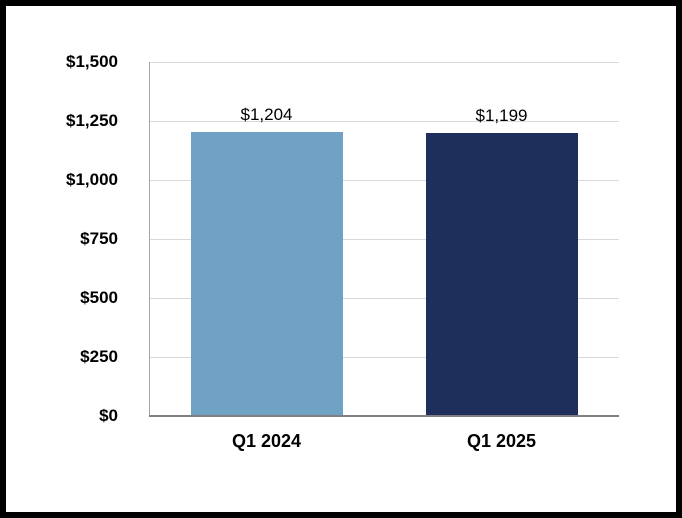 The height and width of the screenshot is (518, 682). Describe the element at coordinates (92, 61) in the screenshot. I see `y-tick-label: $1,500` at that location.